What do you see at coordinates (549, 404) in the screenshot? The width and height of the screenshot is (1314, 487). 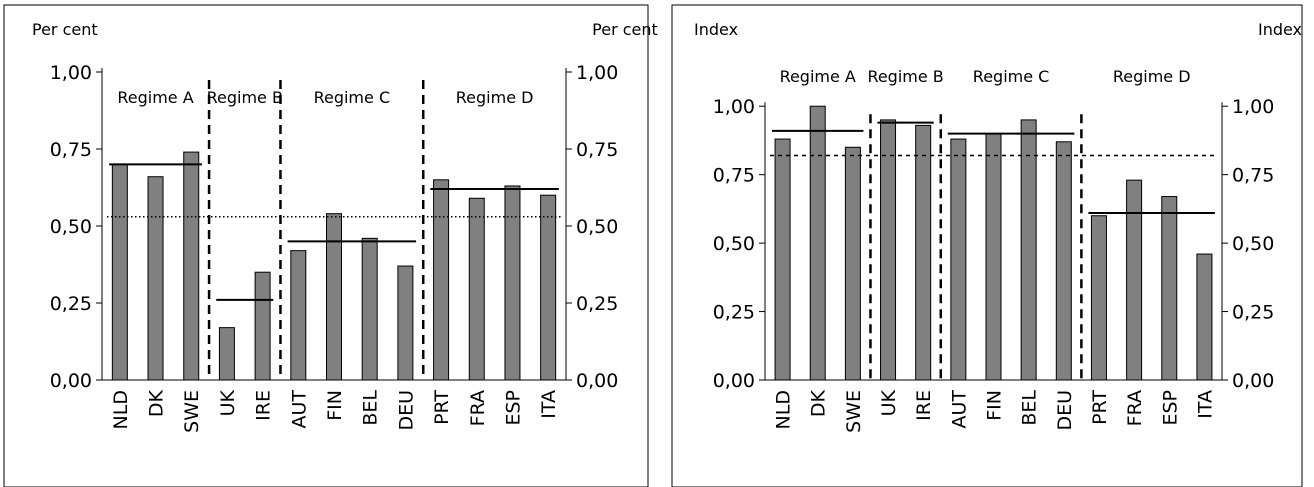 I see `panel-1-category-label: ITA` at bounding box center [549, 404].